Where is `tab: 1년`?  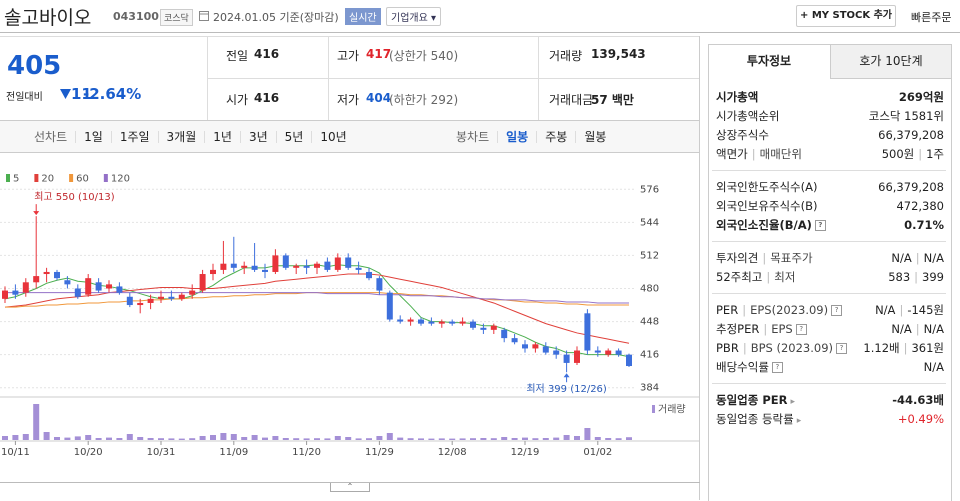 tab: 1년 is located at coordinates (222, 137).